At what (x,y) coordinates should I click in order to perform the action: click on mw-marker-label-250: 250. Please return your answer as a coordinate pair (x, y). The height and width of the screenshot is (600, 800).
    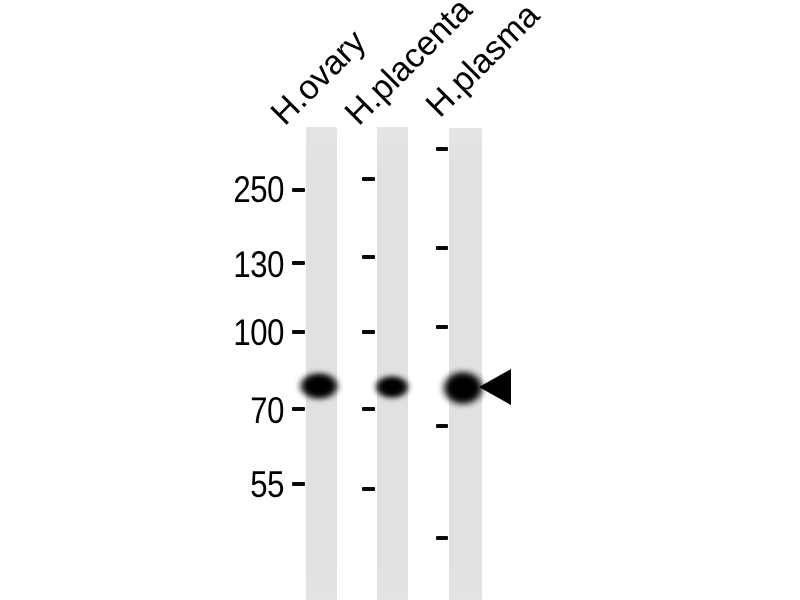
    Looking at the image, I should click on (258, 189).